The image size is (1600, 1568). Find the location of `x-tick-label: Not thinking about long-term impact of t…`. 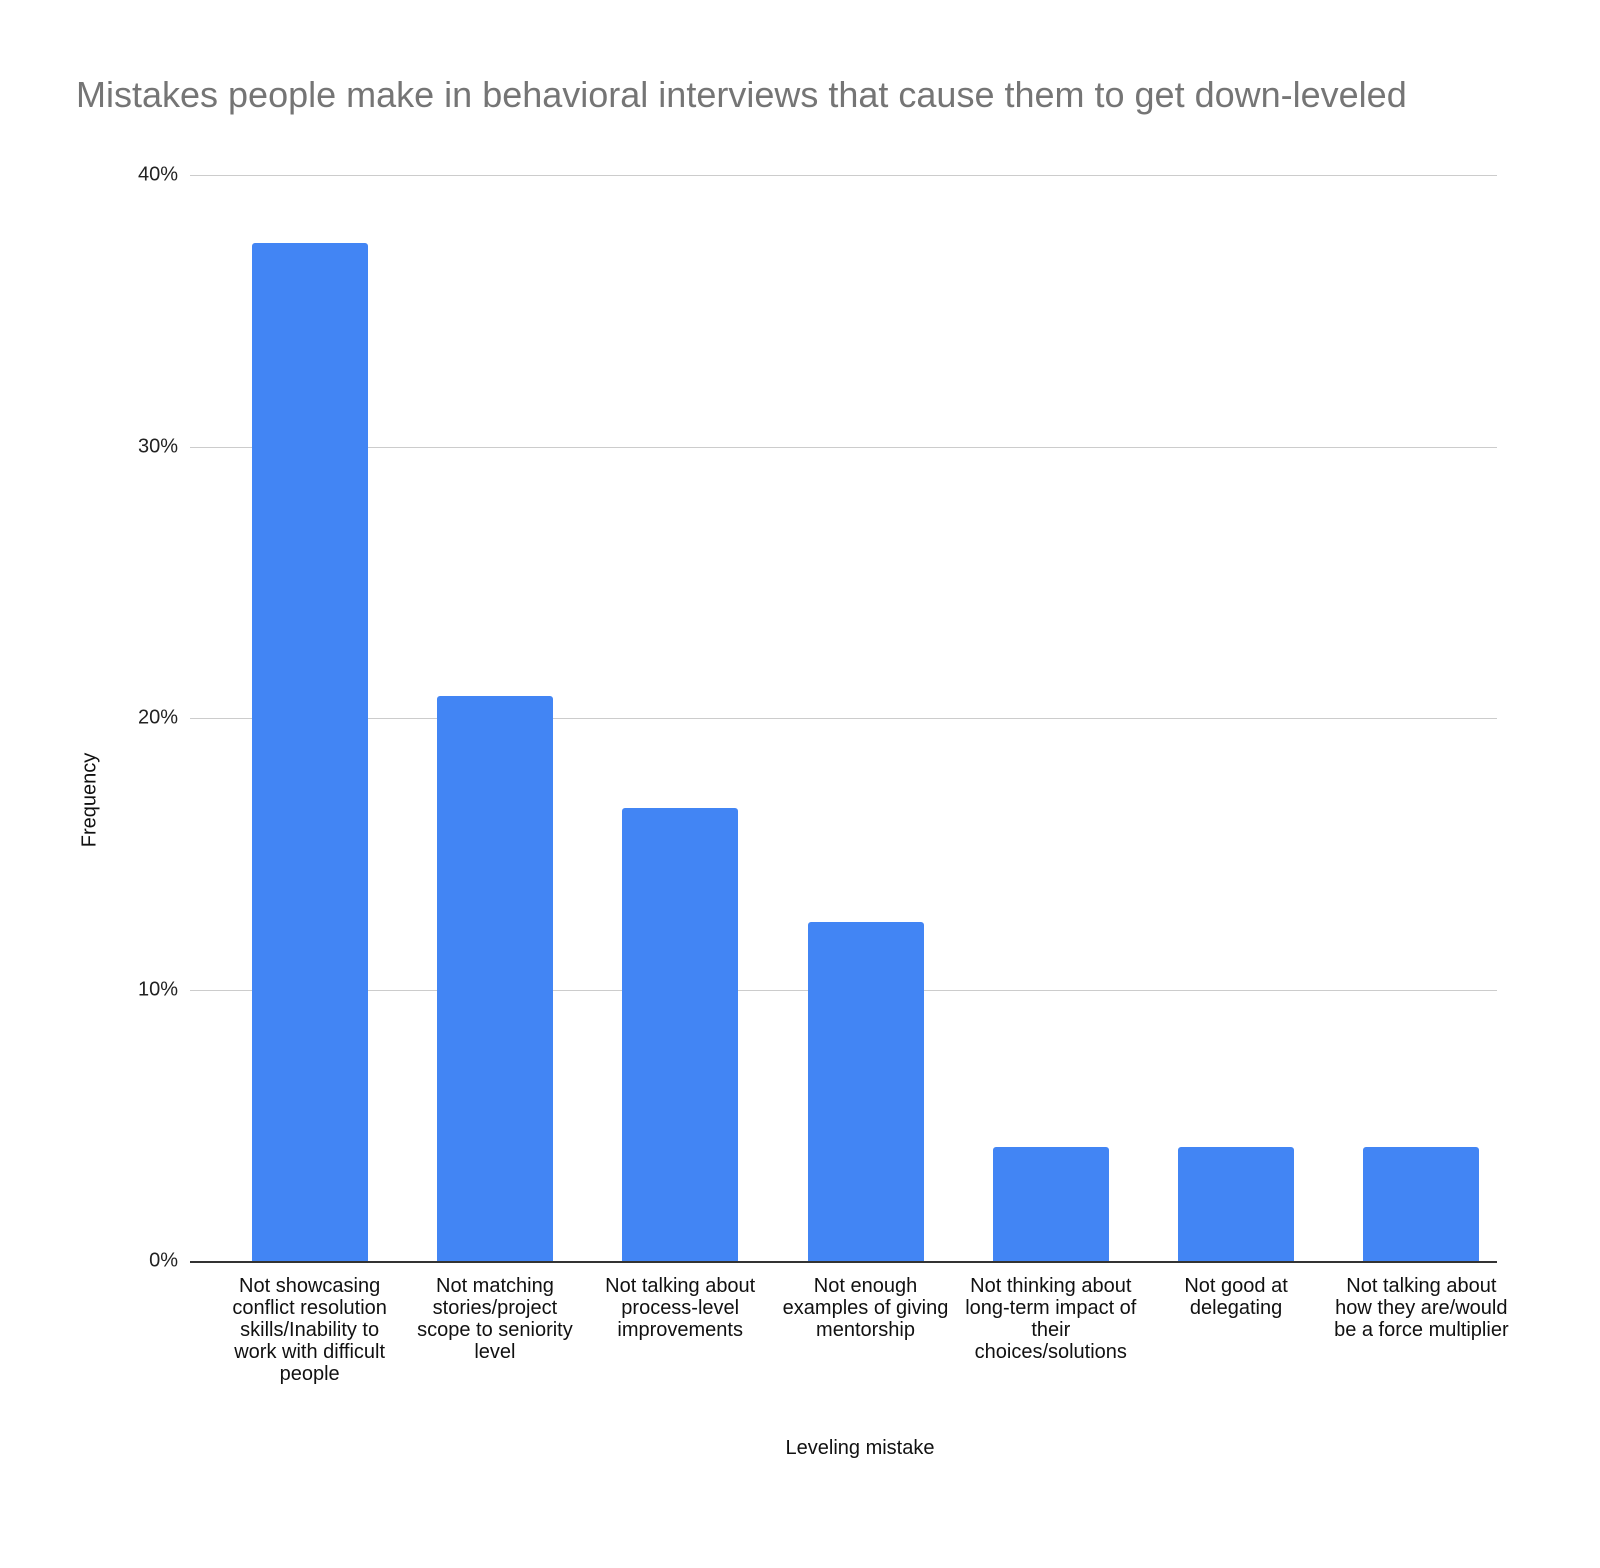

x-tick-label: Not thinking about long-term impact of t… is located at coordinates (1051, 1319).